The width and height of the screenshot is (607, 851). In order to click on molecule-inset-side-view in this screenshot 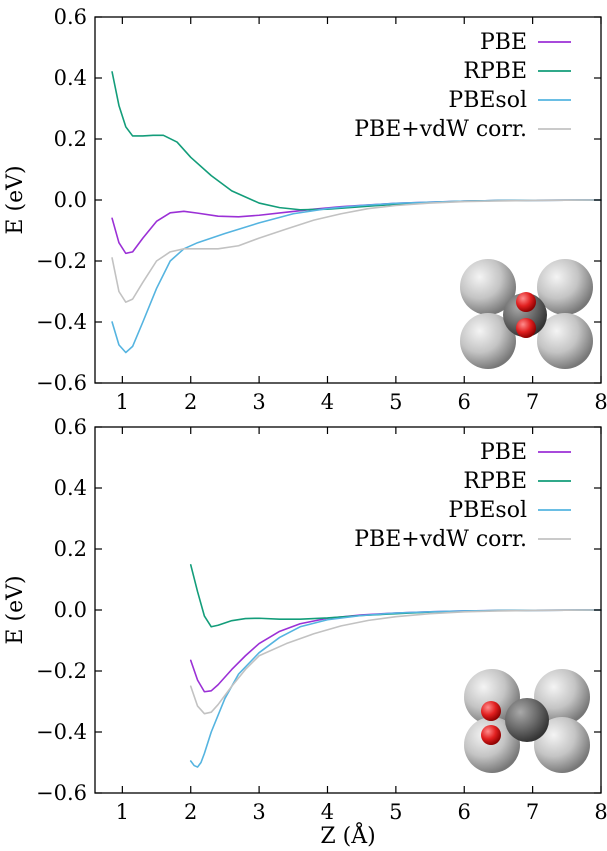, I will do `click(527, 721)`.